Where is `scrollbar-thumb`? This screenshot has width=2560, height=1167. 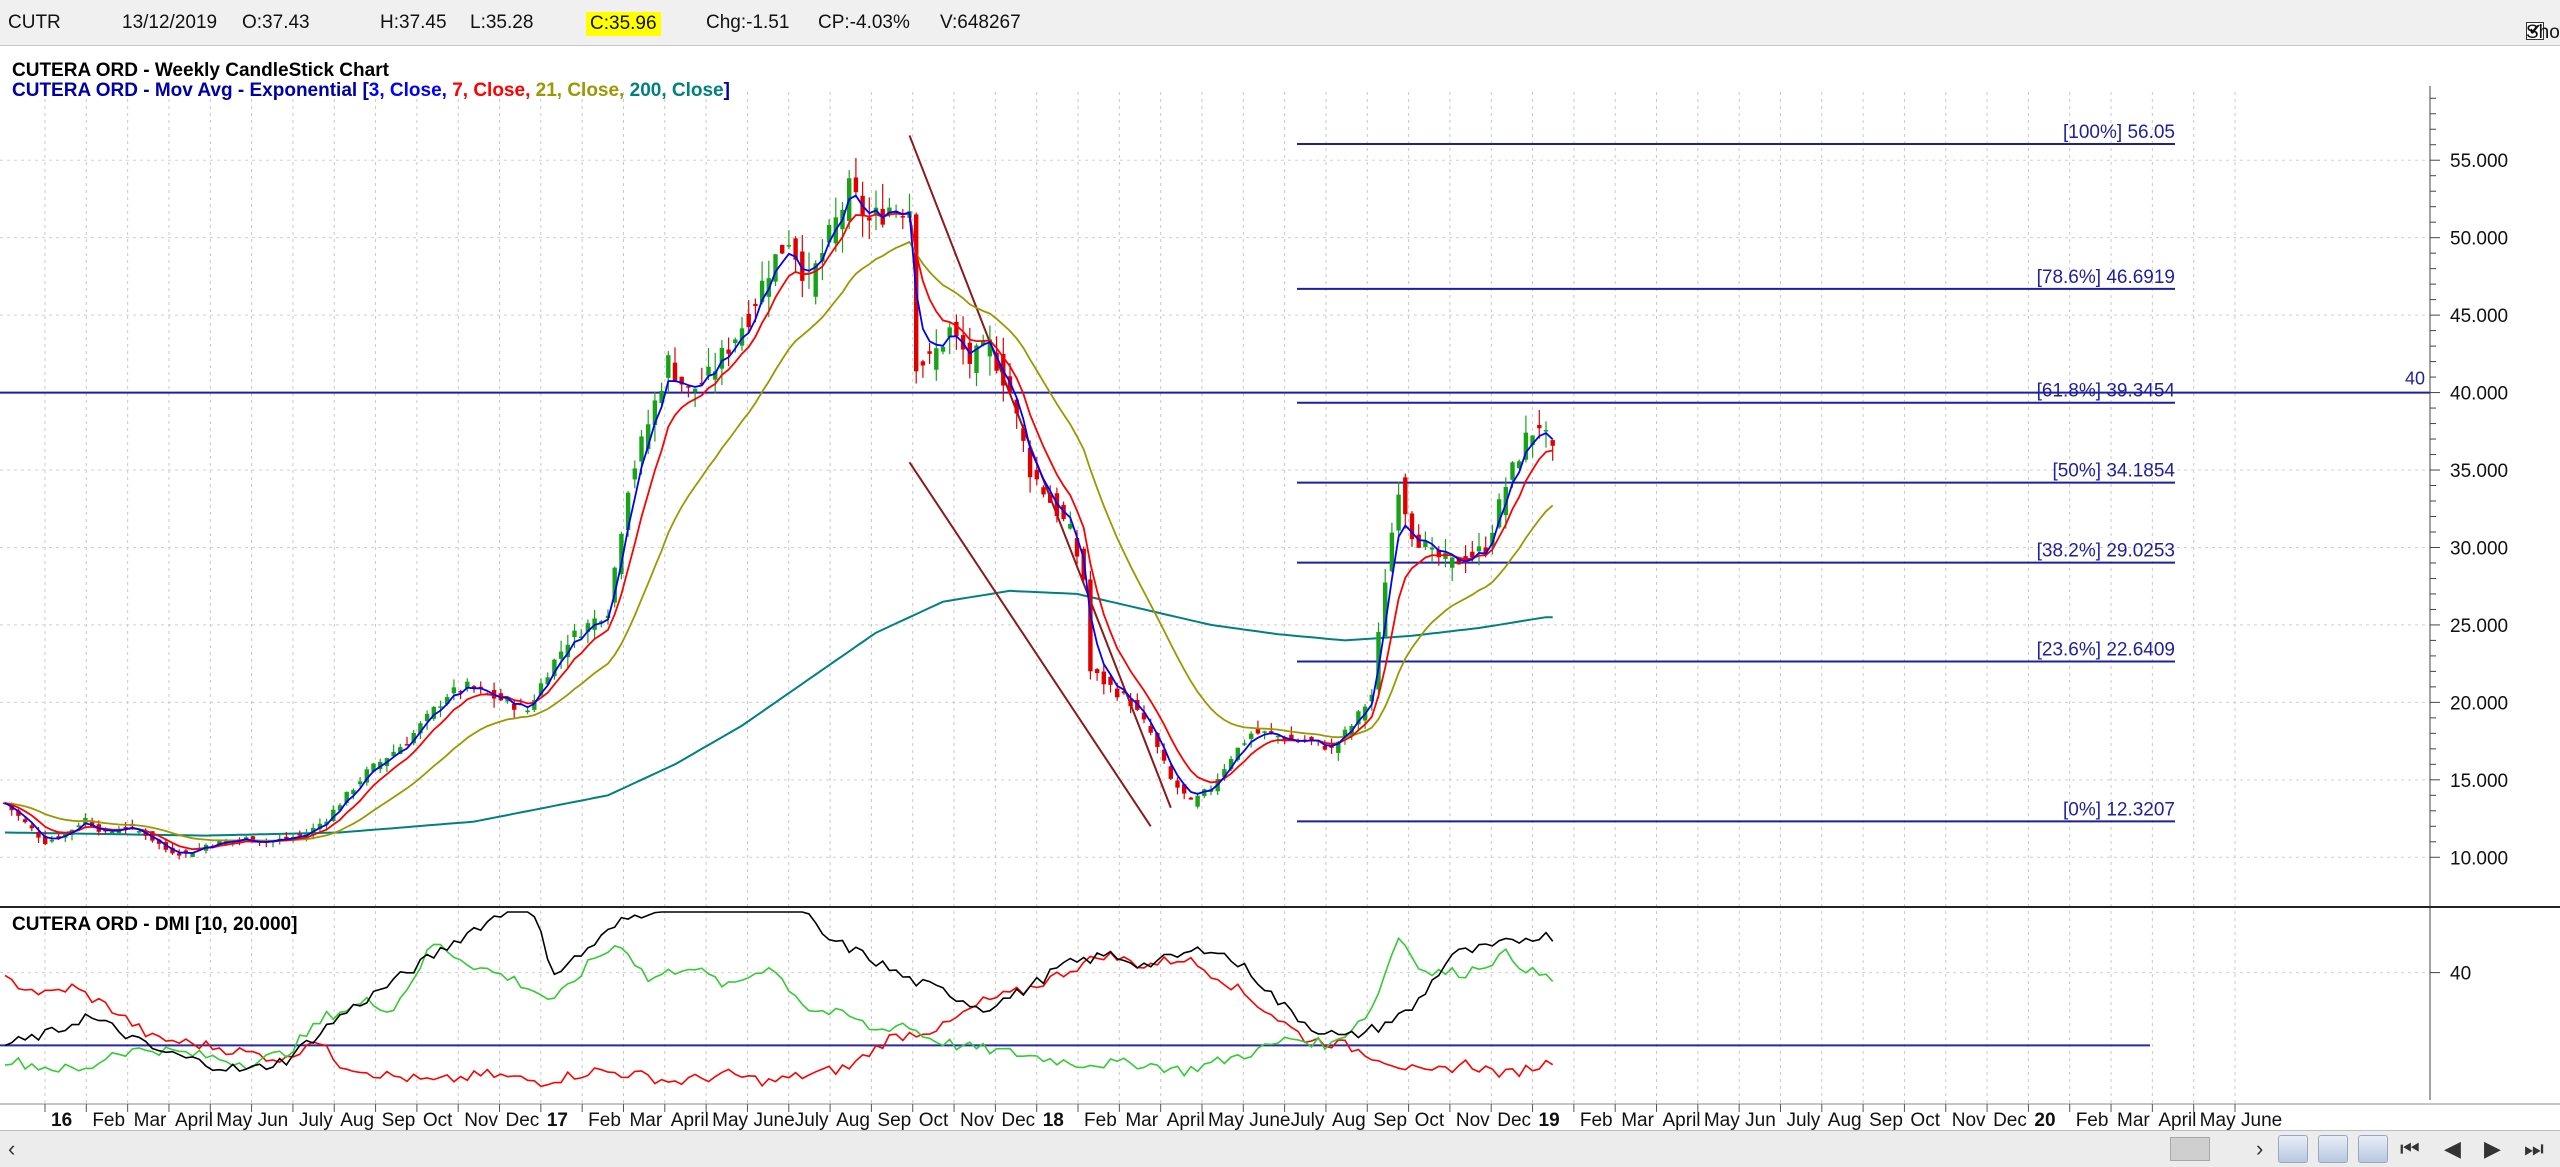
scrollbar-thumb is located at coordinates (2190, 1149).